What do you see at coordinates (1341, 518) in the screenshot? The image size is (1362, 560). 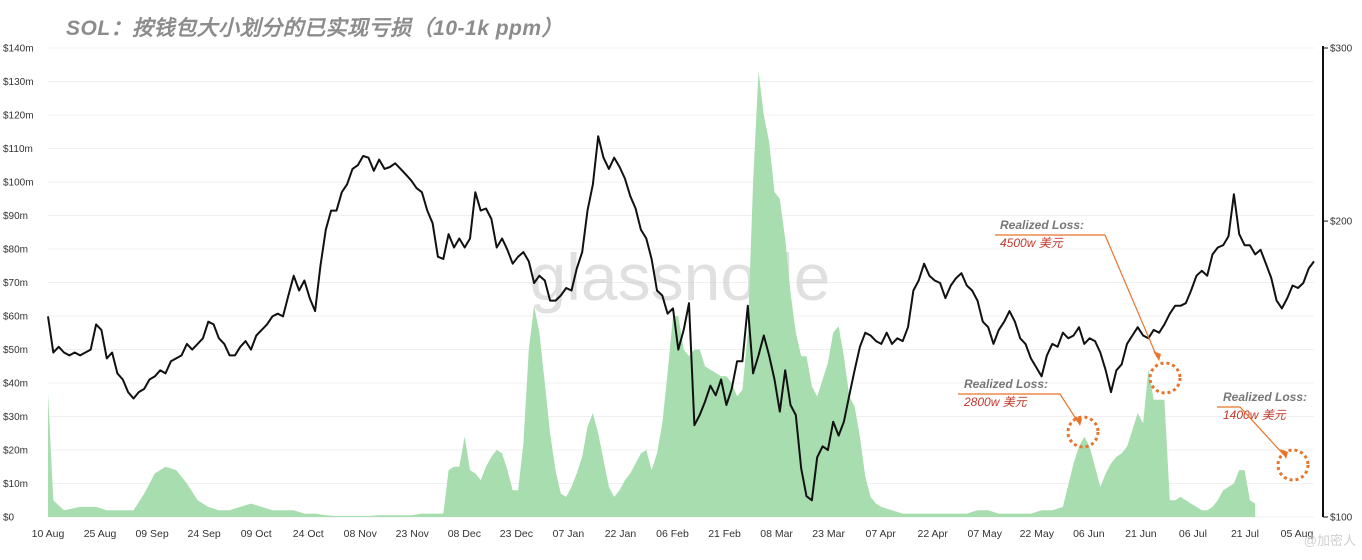 I see `y-right-tick-label: $100` at bounding box center [1341, 518].